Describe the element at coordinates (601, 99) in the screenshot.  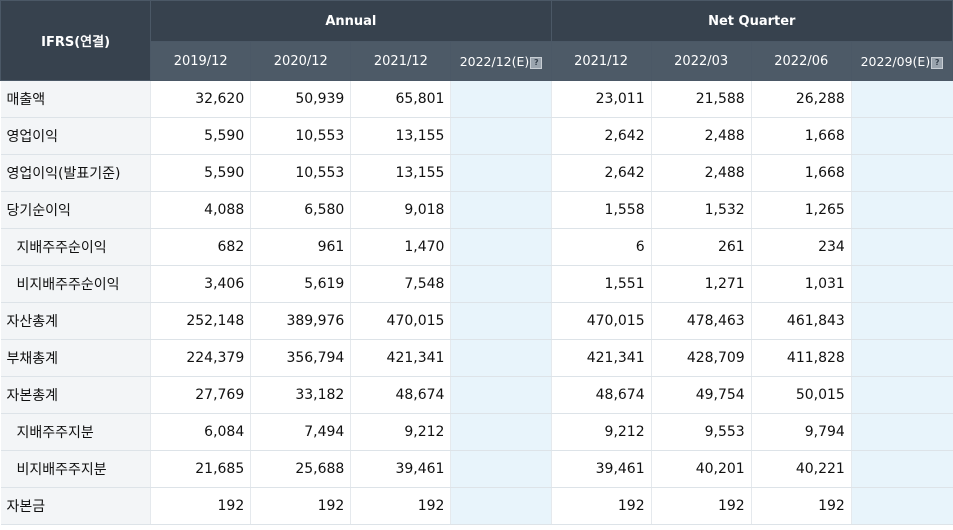
I see `quarter-value-cell: 23,011` at that location.